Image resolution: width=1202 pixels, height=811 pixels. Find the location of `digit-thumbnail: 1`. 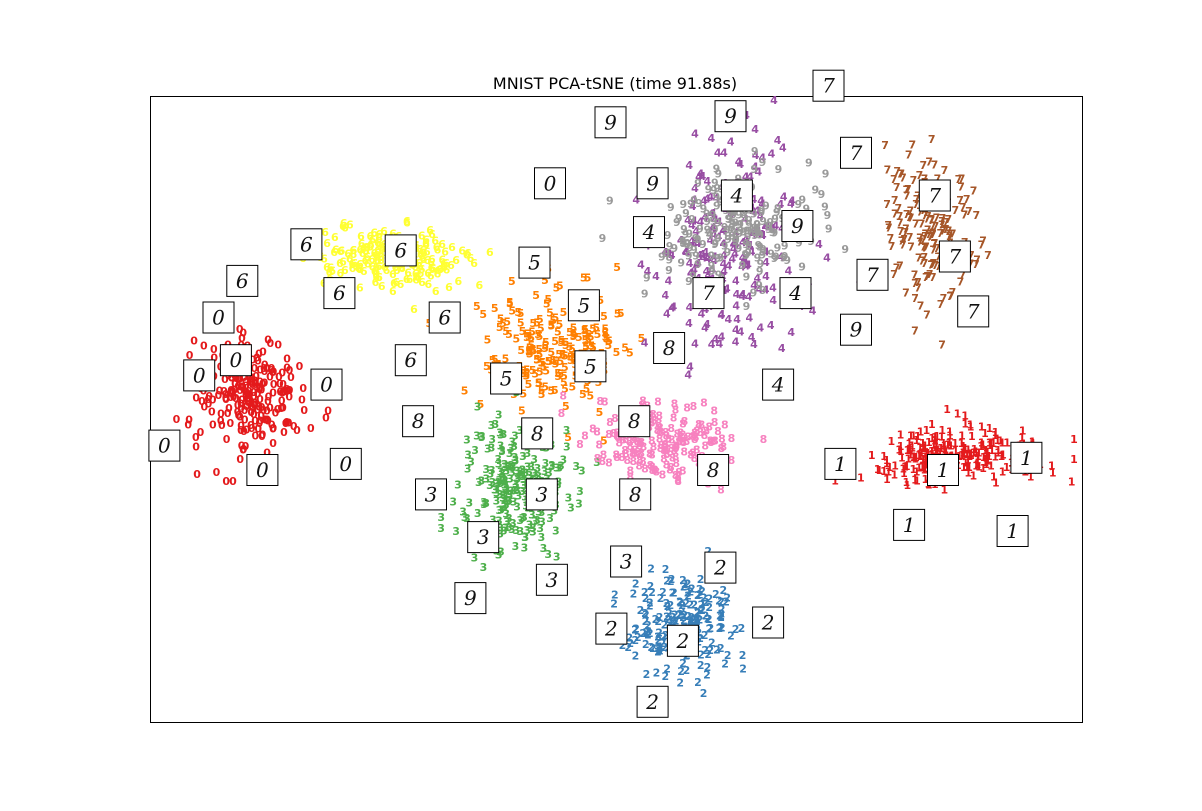

digit-thumbnail: 1 is located at coordinates (1026, 457).